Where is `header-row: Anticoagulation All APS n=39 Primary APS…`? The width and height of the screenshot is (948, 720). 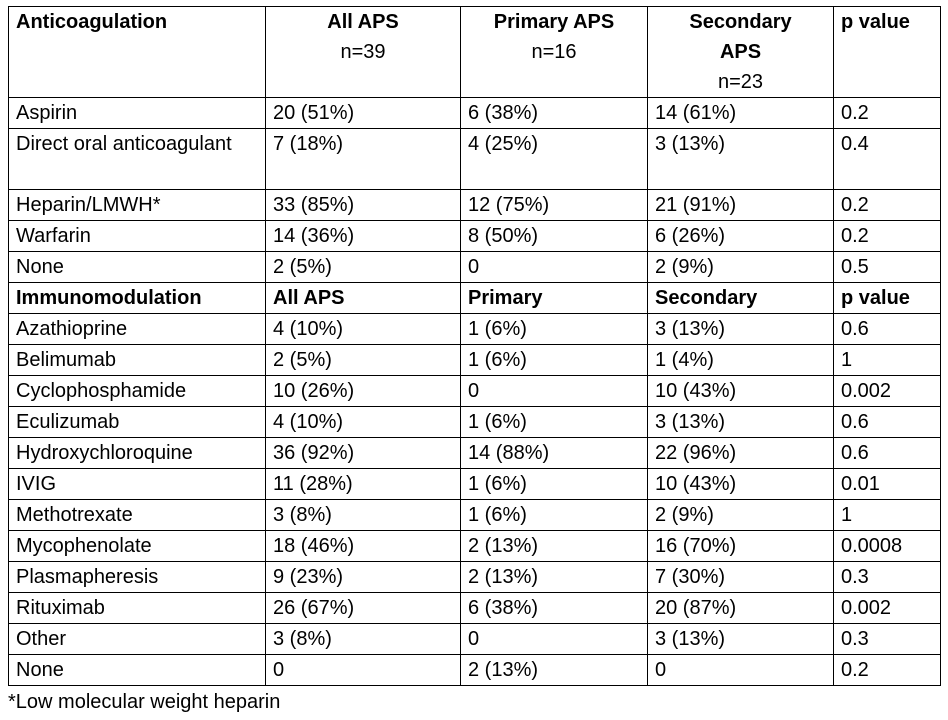
header-row: Anticoagulation All APS n=39 Primary APS… is located at coordinates (474, 52).